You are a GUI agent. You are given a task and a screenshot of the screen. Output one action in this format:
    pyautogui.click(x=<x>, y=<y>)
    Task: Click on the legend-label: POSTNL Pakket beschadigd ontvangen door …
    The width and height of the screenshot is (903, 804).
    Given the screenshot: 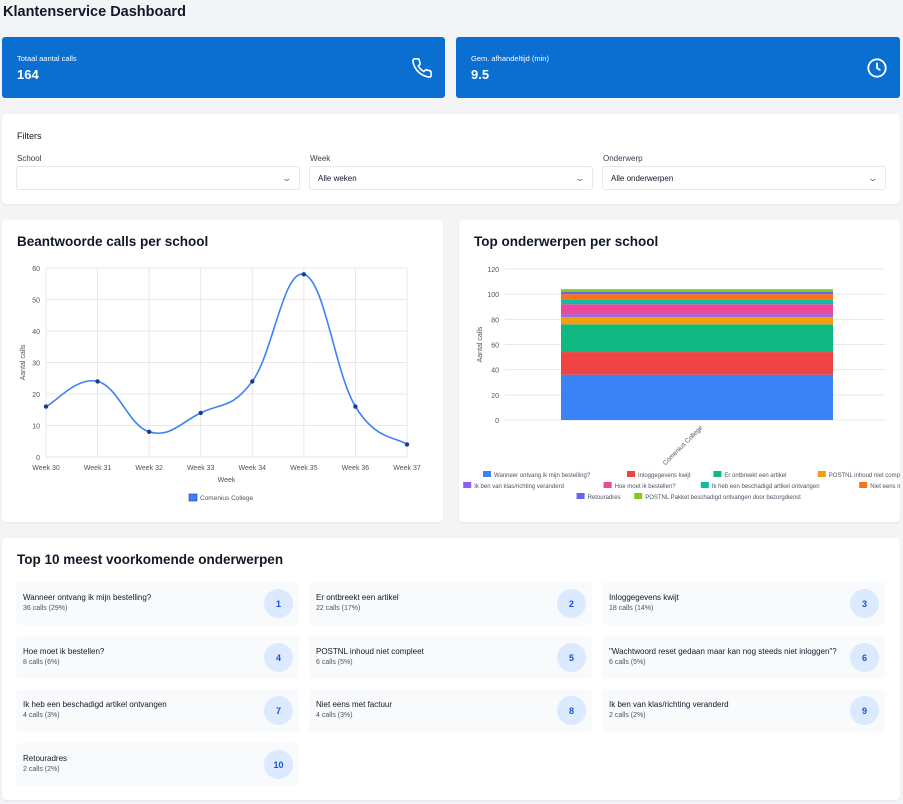 What is the action you would take?
    pyautogui.click(x=723, y=498)
    